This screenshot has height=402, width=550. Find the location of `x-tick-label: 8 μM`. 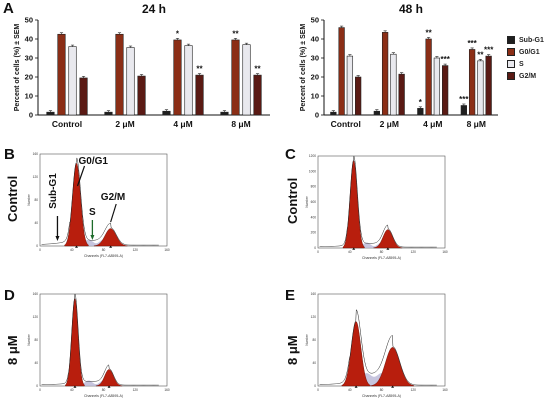

x-tick-label: 8 μM is located at coordinates (240, 124).